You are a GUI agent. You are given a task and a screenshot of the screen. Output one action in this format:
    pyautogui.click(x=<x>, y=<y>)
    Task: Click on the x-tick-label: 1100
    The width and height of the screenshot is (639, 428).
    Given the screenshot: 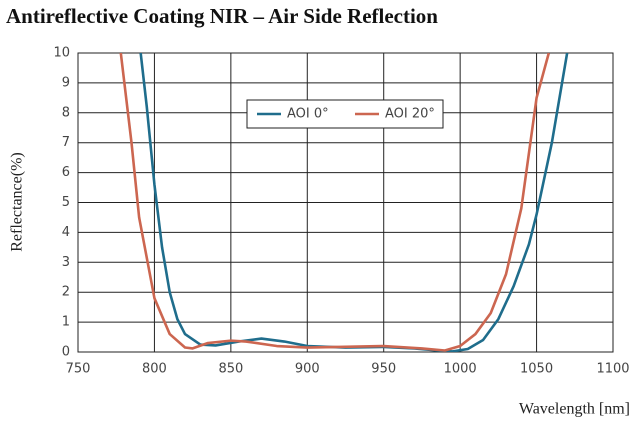 What is the action you would take?
    pyautogui.click(x=612, y=369)
    